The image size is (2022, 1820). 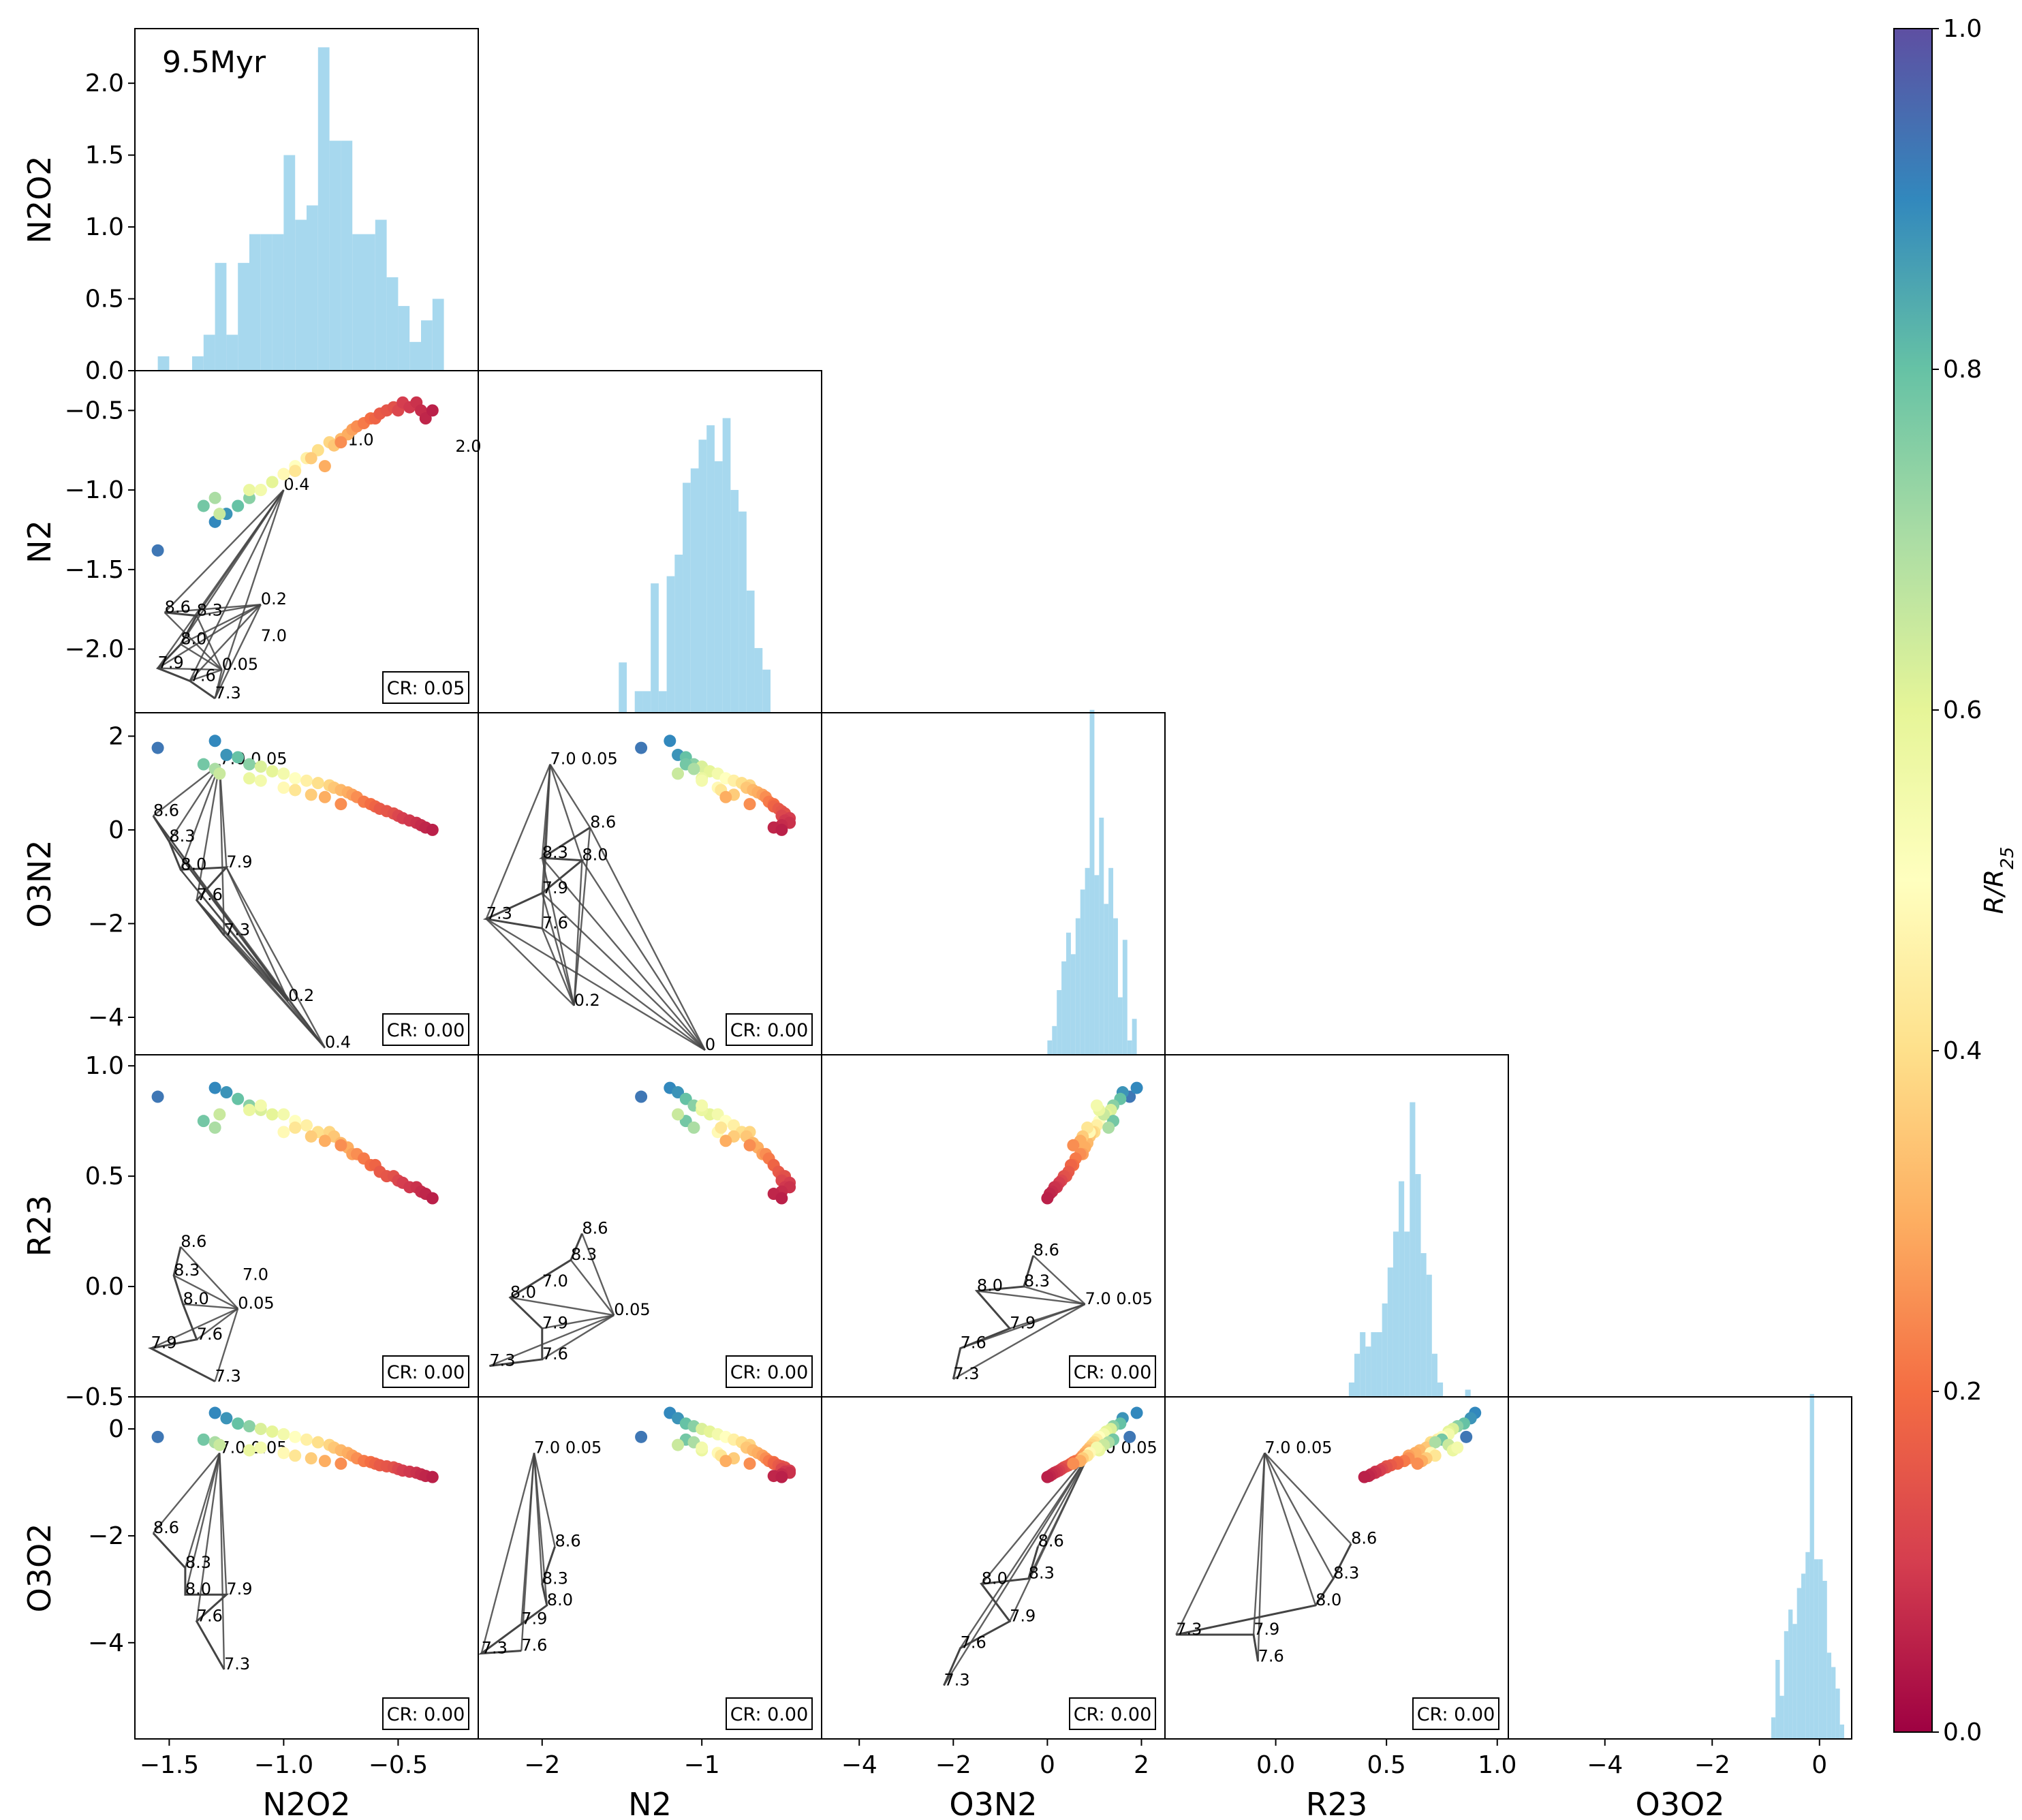 I want to click on y-tick-label: −4, so click(x=106, y=1018).